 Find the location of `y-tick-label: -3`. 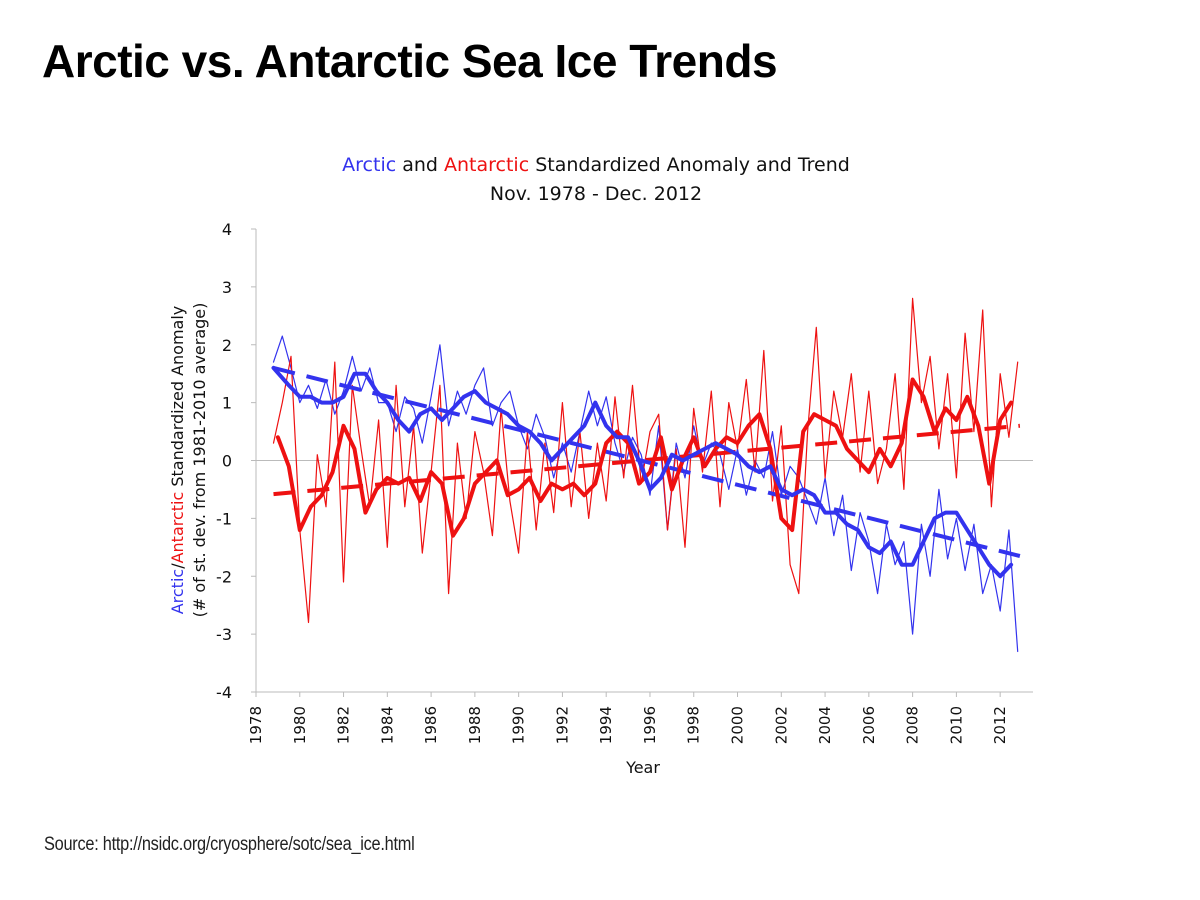

y-tick-label: -3 is located at coordinates (224, 634).